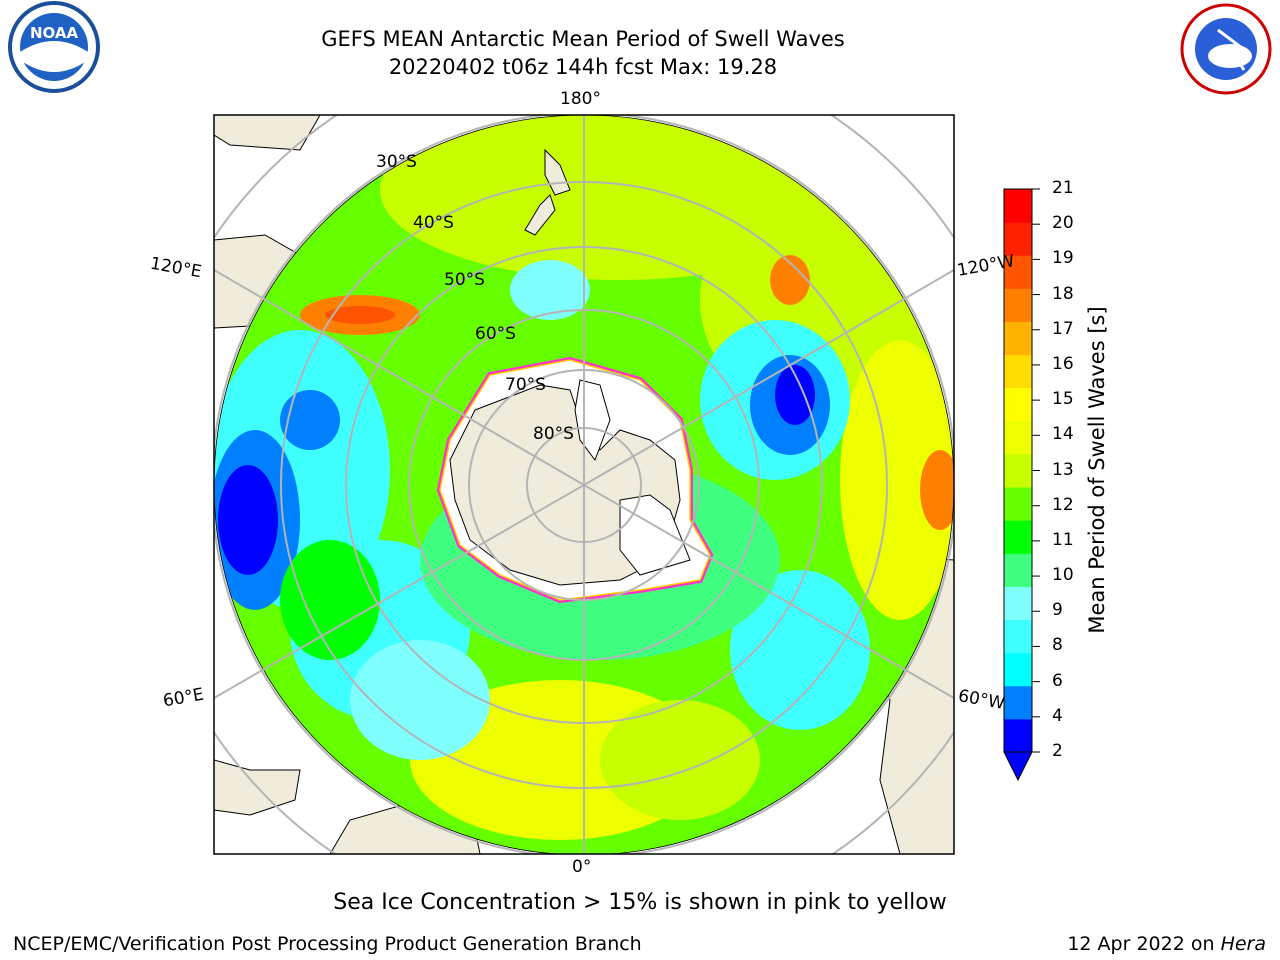 Image resolution: width=1280 pixels, height=960 pixels. I want to click on colorbar-tick-label: 11, so click(1063, 539).